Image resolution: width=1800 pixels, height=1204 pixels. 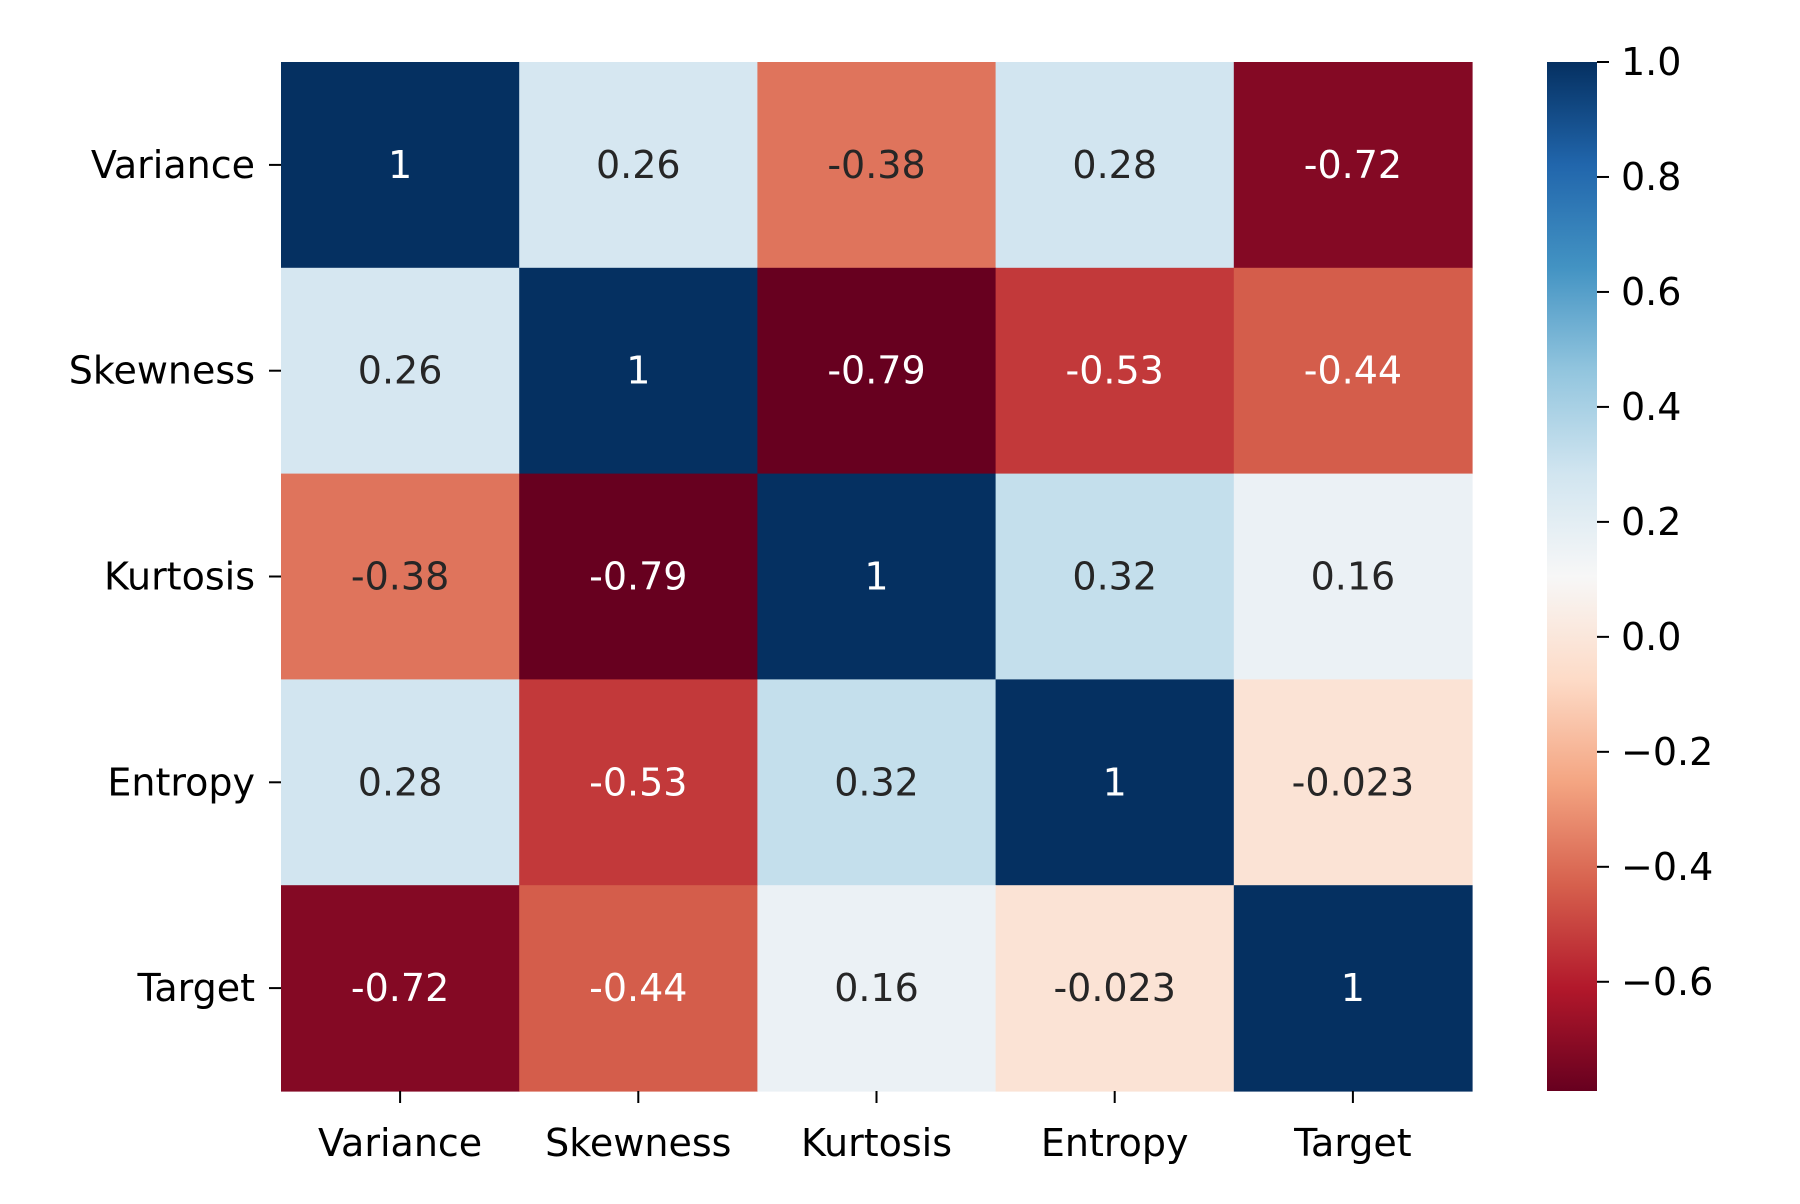 I want to click on y-axis: Variance Skewness Kurtosis Entropy Target, so click(x=175, y=576).